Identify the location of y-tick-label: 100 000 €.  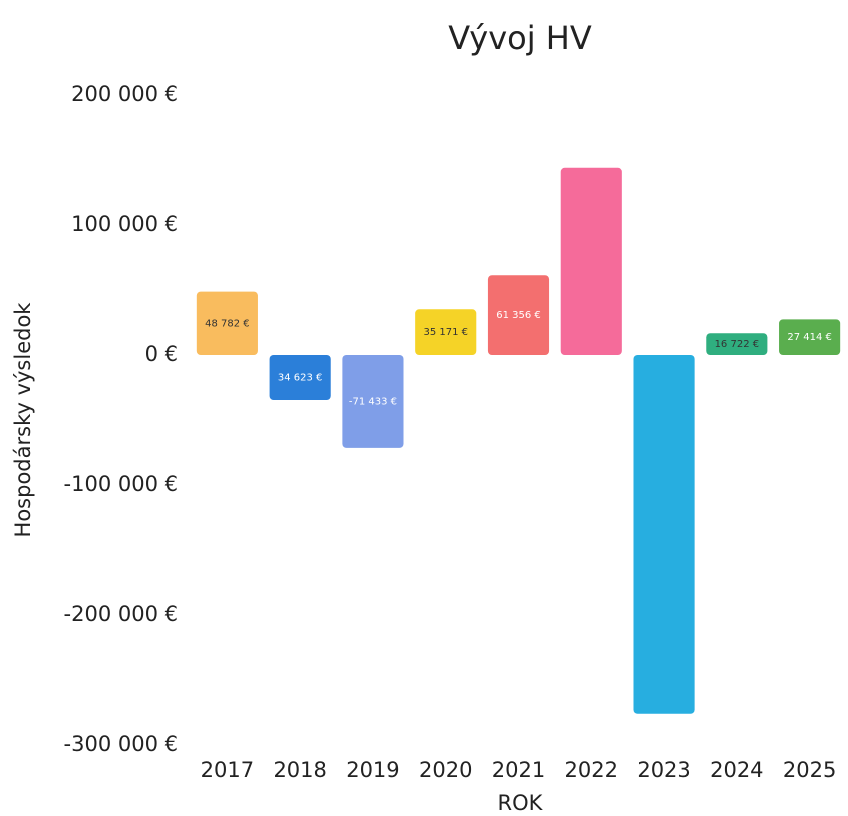
(124, 224).